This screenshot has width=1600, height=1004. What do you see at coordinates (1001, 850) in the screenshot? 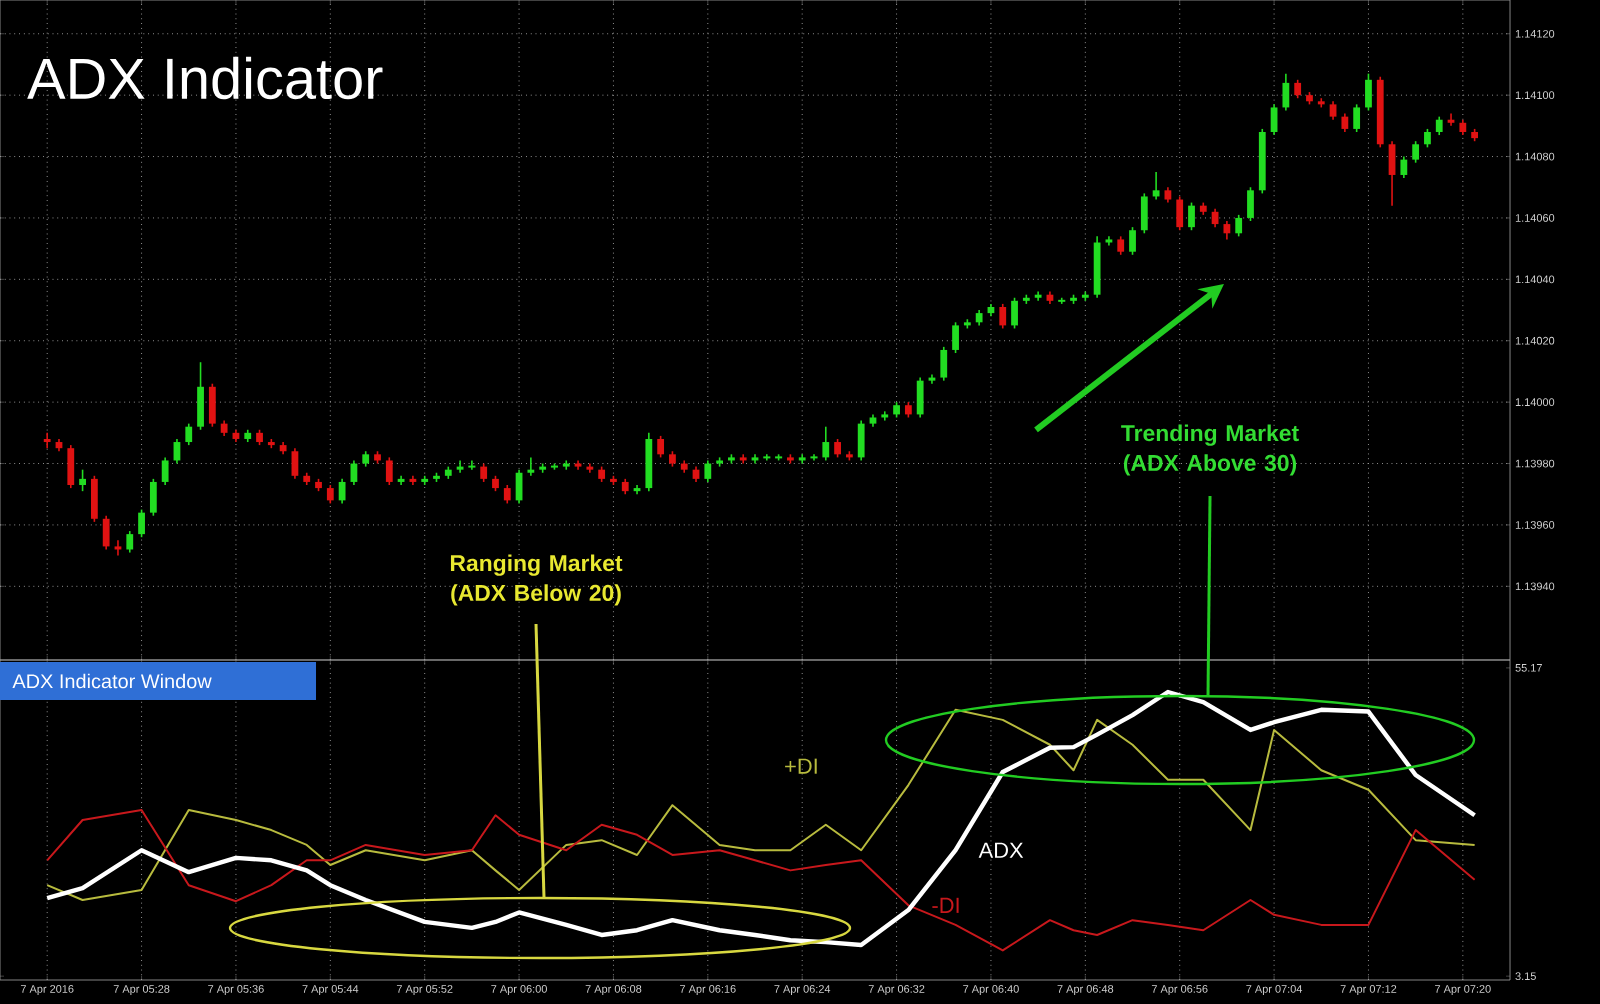
I see `series-label: ADX` at bounding box center [1001, 850].